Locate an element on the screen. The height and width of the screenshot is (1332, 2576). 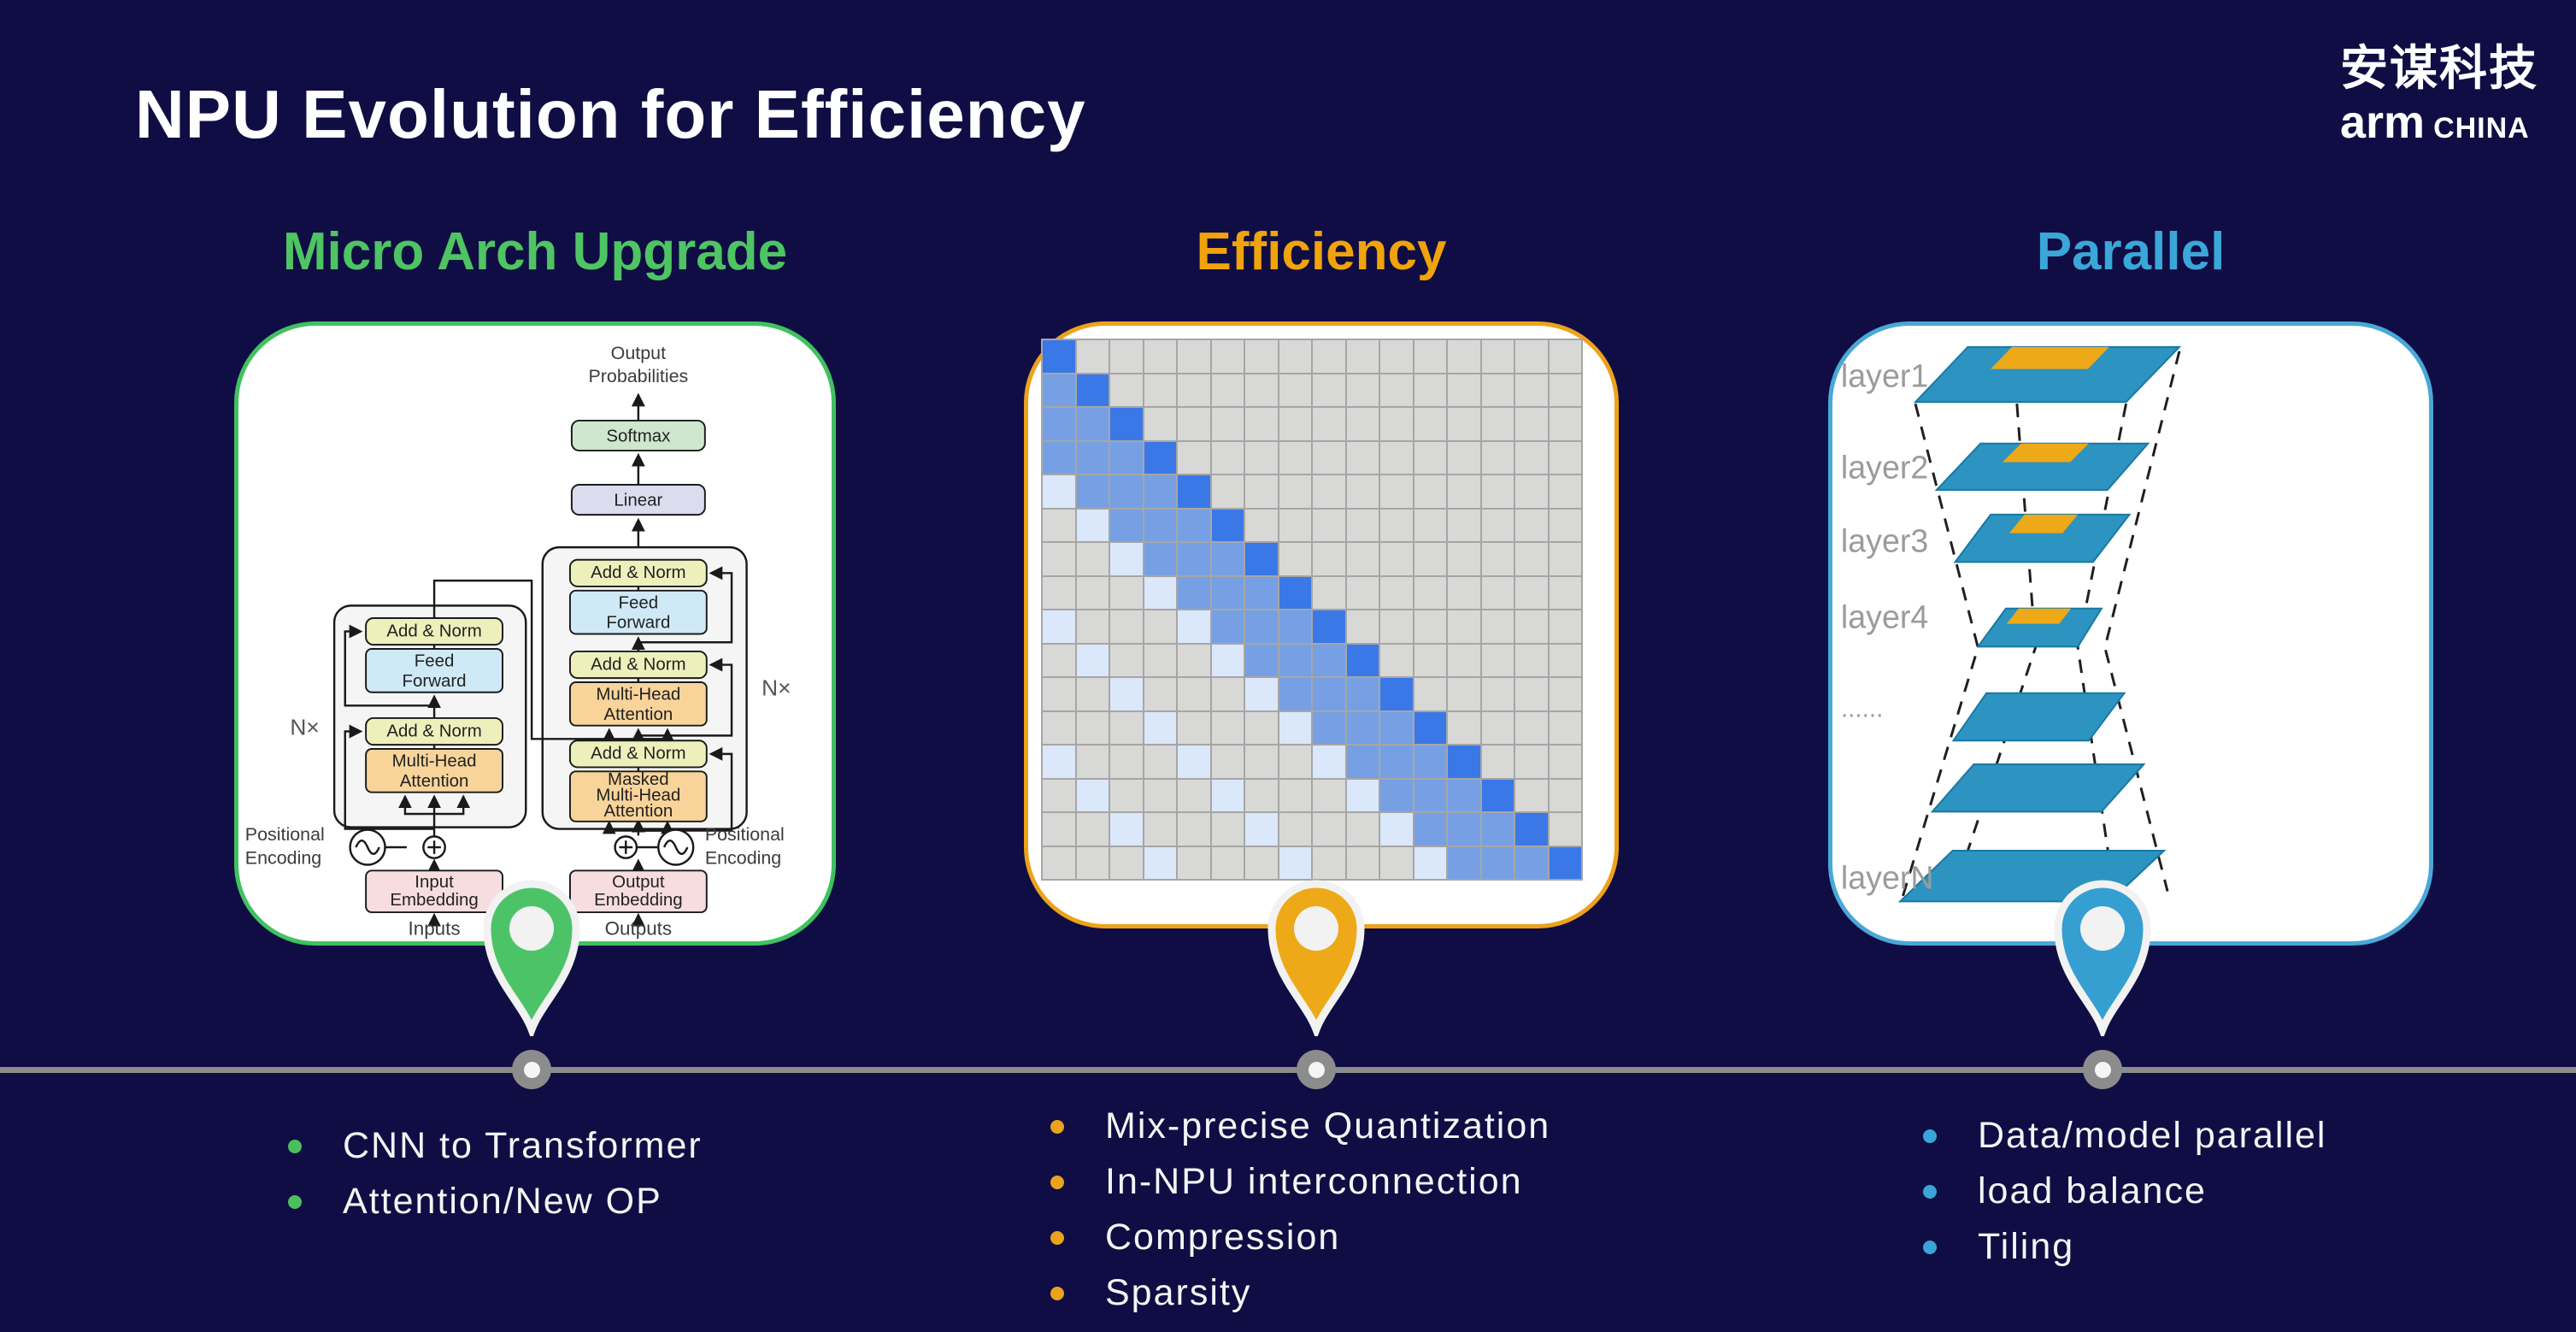
svg-text: Multi-Head is located at coordinates (638, 795).